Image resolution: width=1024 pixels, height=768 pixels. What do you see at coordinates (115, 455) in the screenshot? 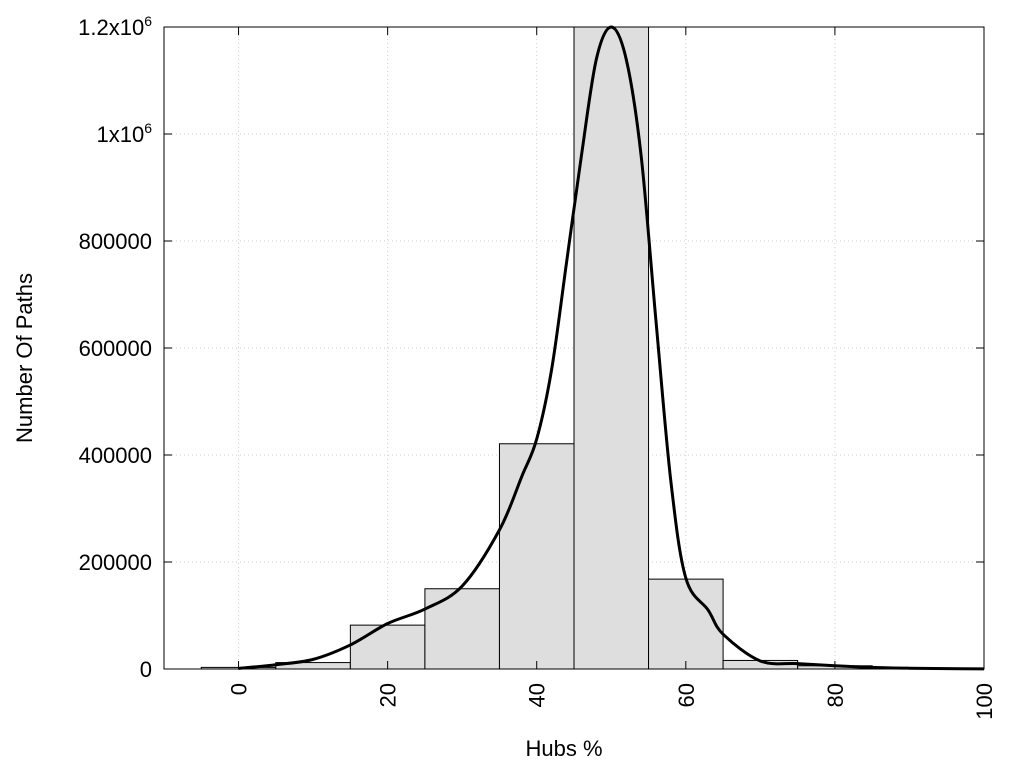
I see `y-tick-label: 400000` at bounding box center [115, 455].